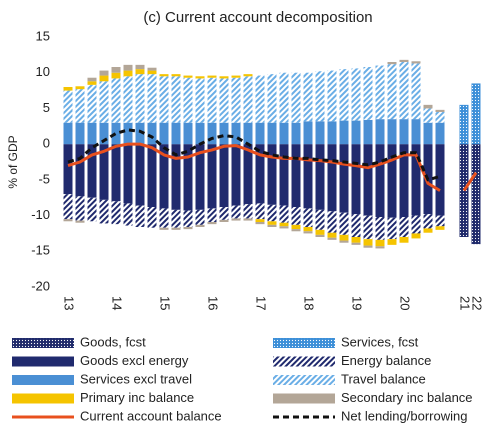  Describe the element at coordinates (44, 178) in the screenshot. I see `y-tick-label: -5` at that location.